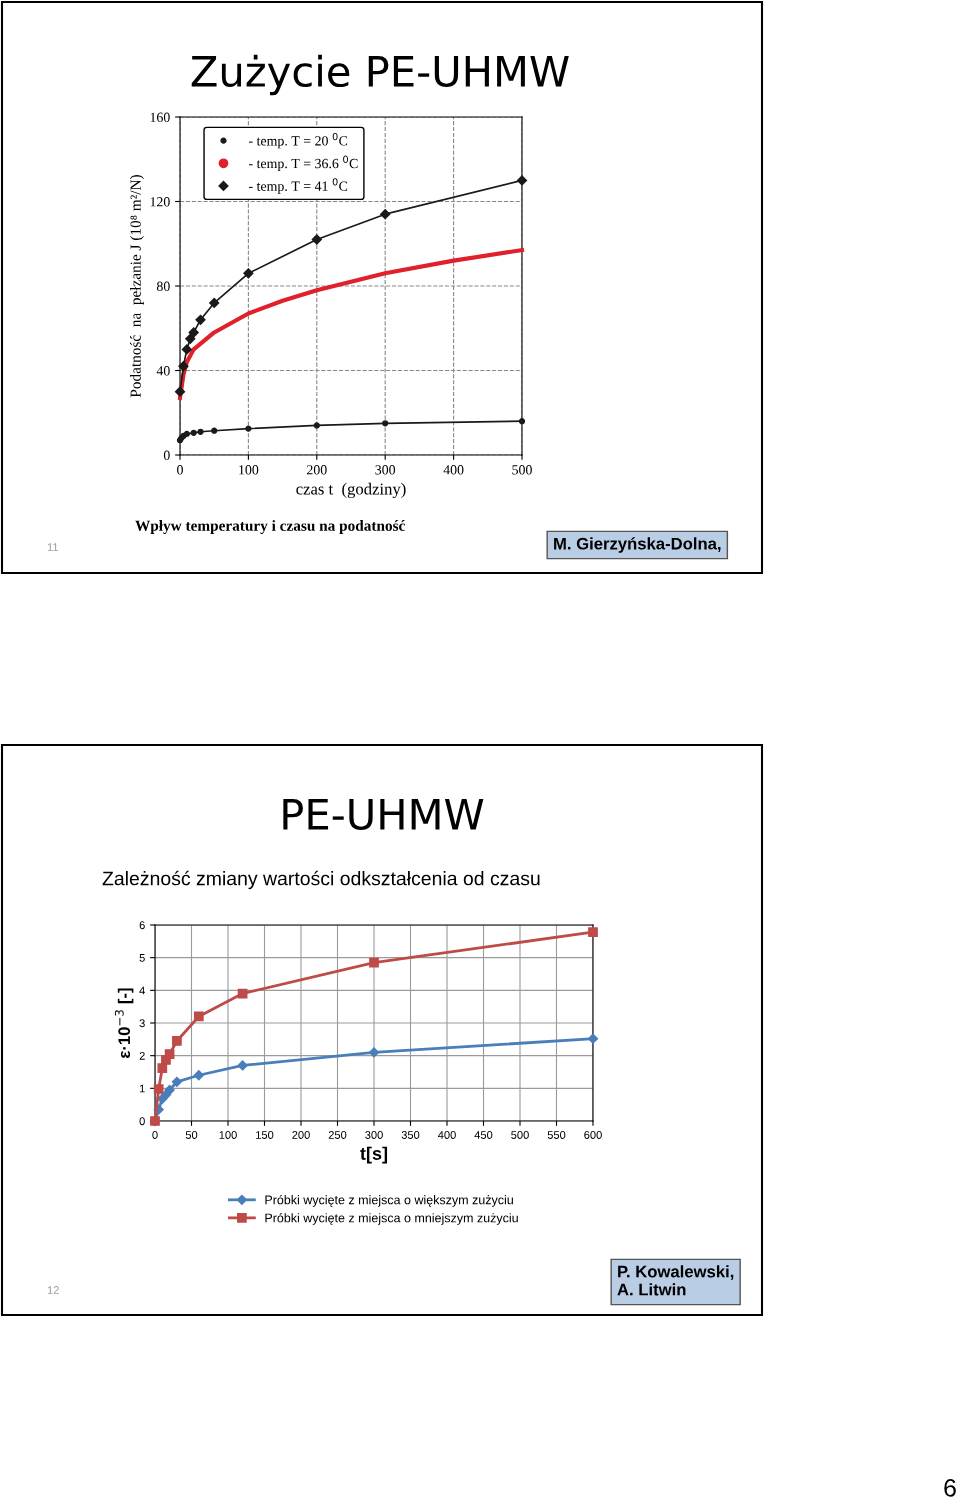  Describe the element at coordinates (337, 1135) in the screenshot. I see `x-tick-label: 250` at that location.